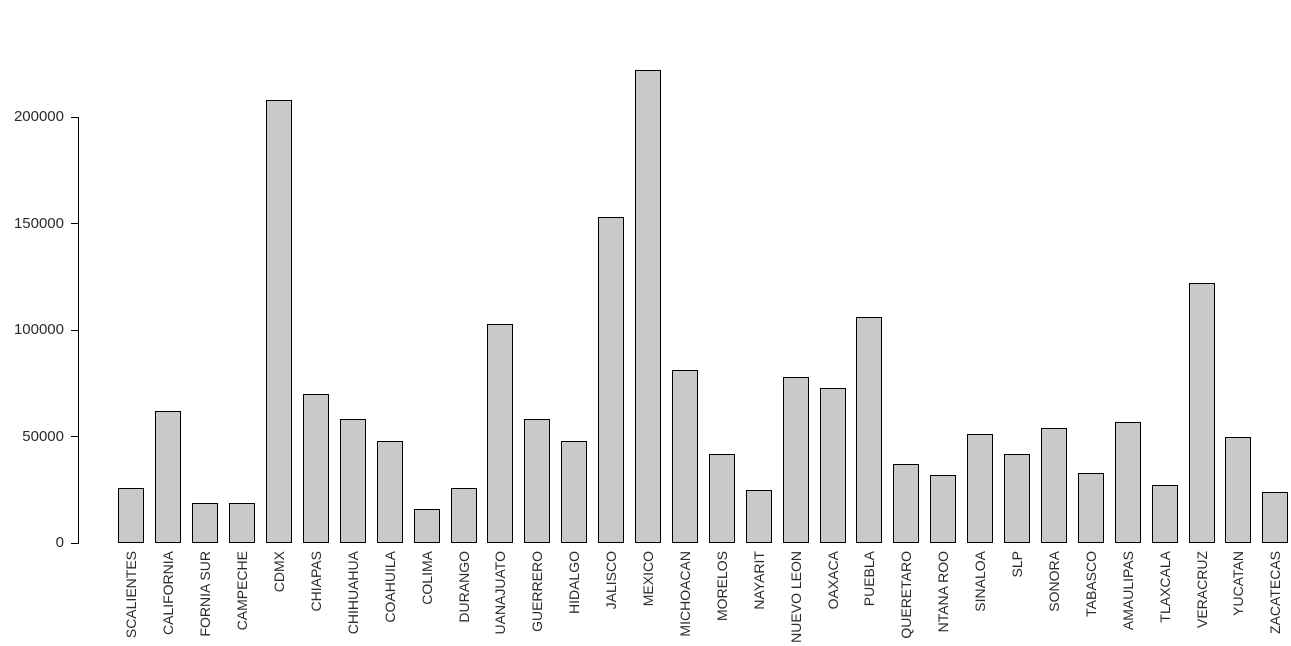  What do you see at coordinates (869, 579) in the screenshot?
I see `x-axis-tick-label: PUEBLA` at bounding box center [869, 579].